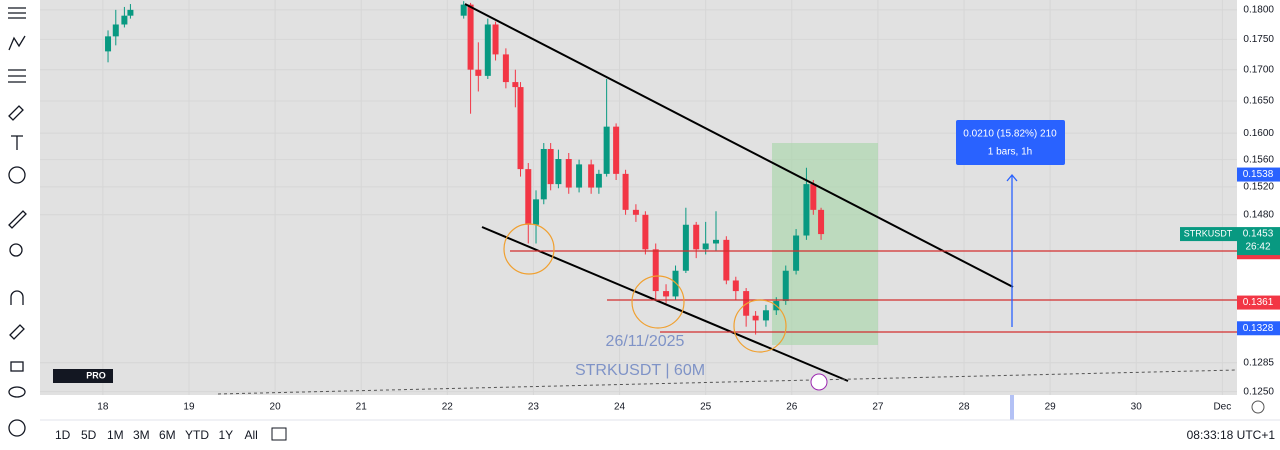 The image size is (1280, 450). I want to click on x-tick-label: 22, so click(448, 407).